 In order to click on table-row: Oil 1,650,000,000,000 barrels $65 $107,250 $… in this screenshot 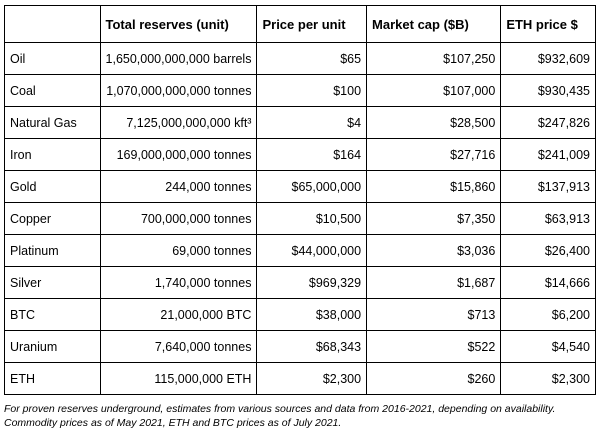, I will do `click(300, 58)`.